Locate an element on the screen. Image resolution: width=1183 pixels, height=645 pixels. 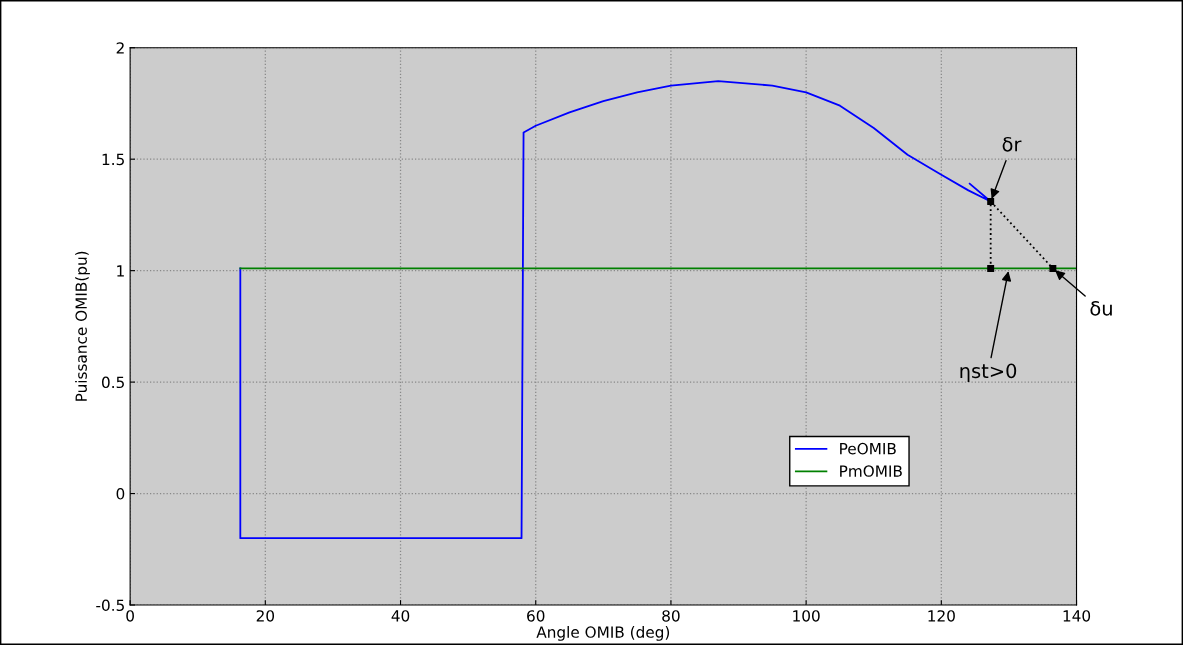
x-tick-label: 60 is located at coordinates (536, 616).